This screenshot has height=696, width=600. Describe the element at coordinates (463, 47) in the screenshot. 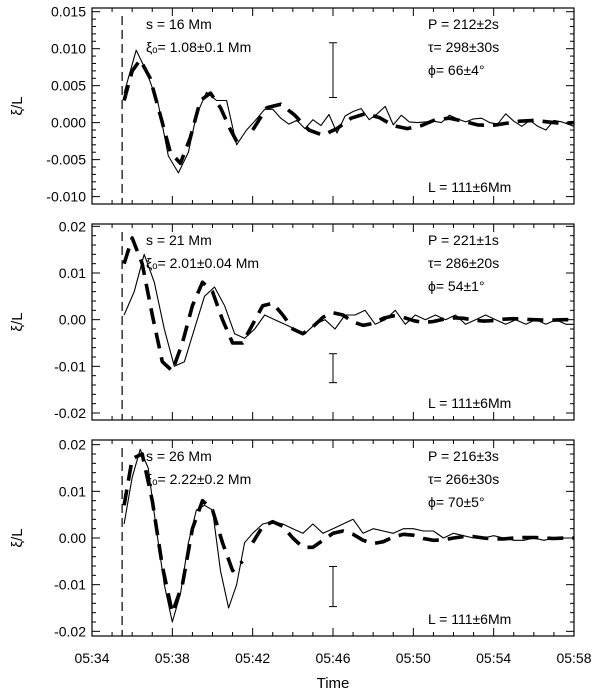

I see `annotation-right-2: τ= 298±30s` at that location.